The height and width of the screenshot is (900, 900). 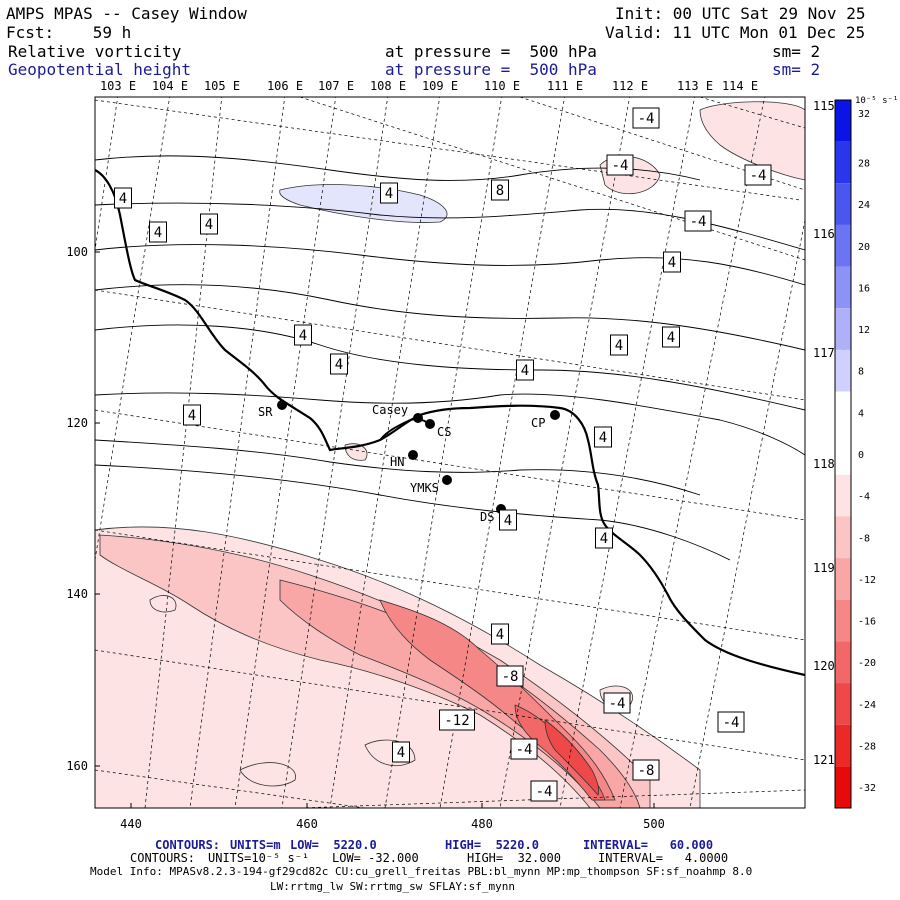 I want to click on vorticity-fill-neg4d, so click(x=267, y=774).